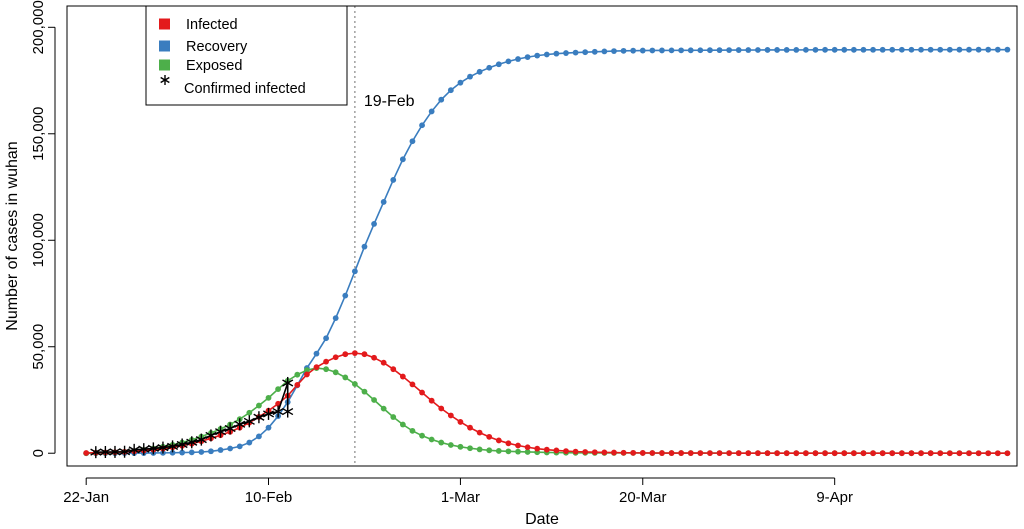  I want to click on annotation-label: 19-Feb, so click(389, 101).